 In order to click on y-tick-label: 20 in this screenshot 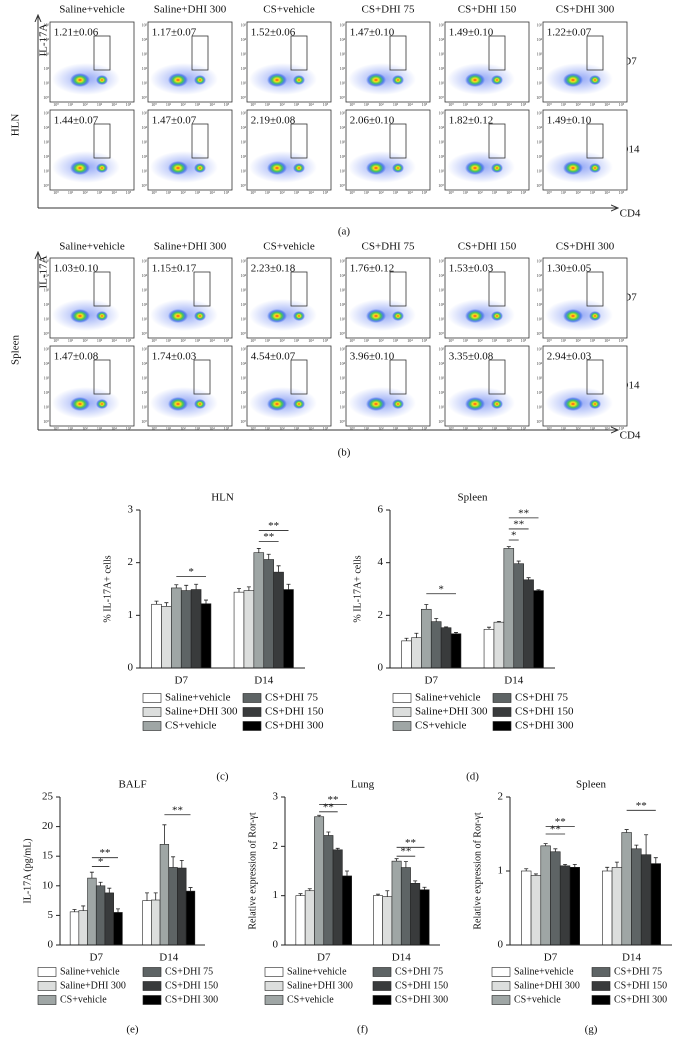, I will do `click(48, 826)`.